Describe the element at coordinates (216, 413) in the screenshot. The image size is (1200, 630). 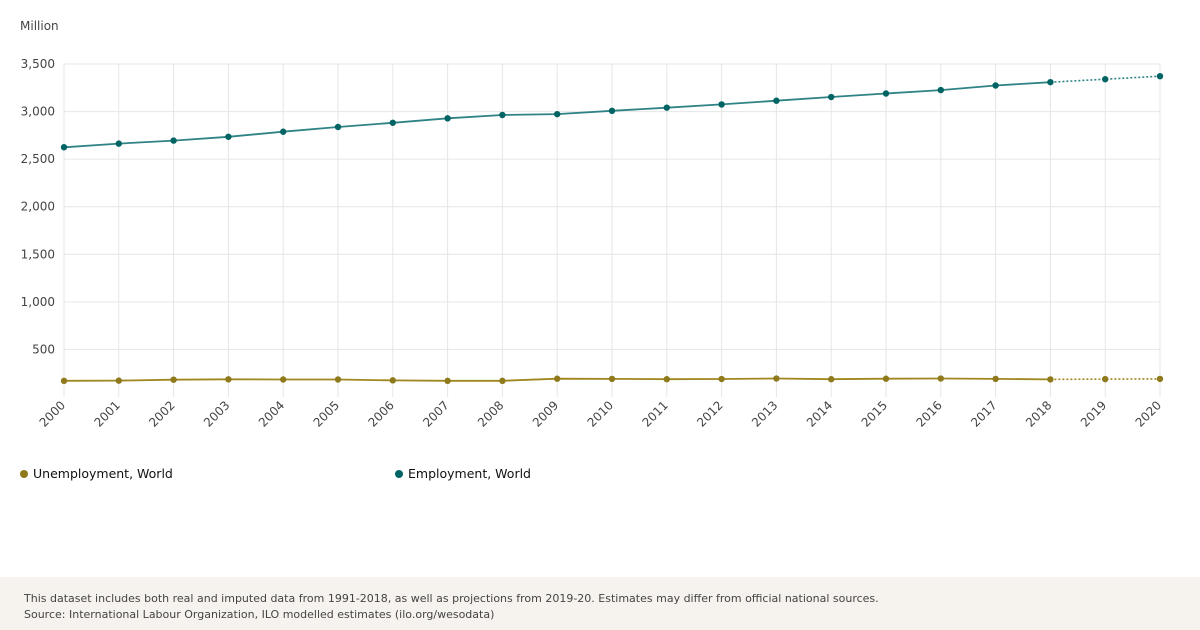
I see `x-tick-label: 2003` at that location.